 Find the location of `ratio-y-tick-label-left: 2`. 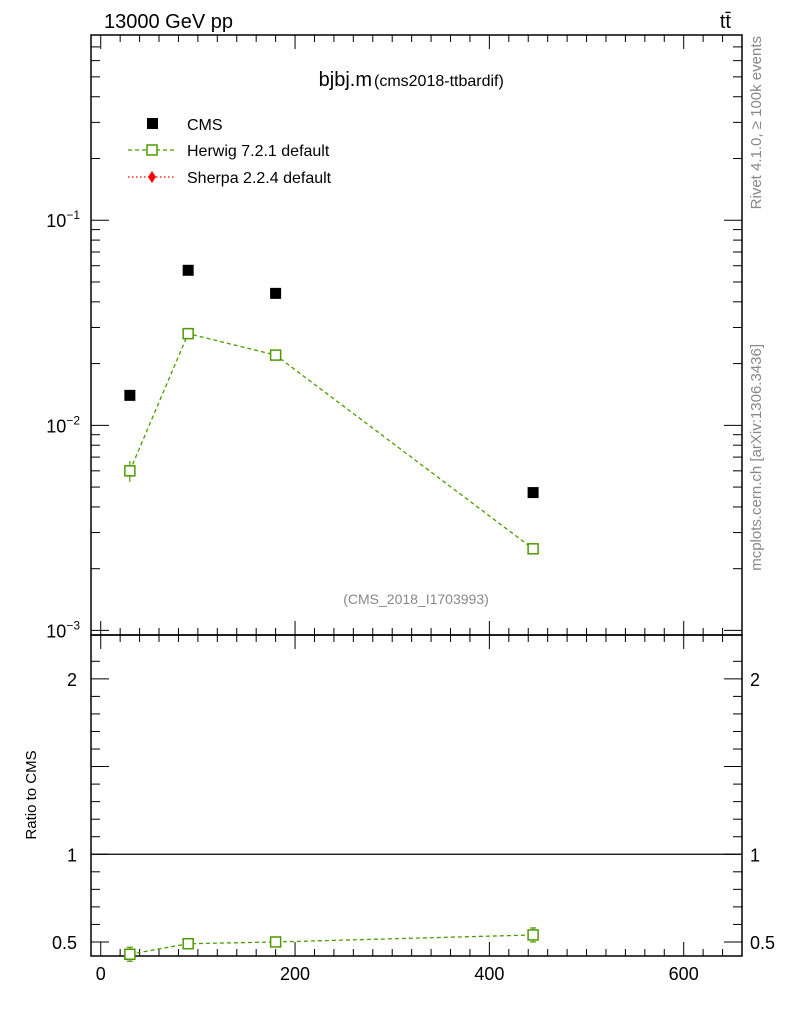

ratio-y-tick-label-left: 2 is located at coordinates (72, 680).